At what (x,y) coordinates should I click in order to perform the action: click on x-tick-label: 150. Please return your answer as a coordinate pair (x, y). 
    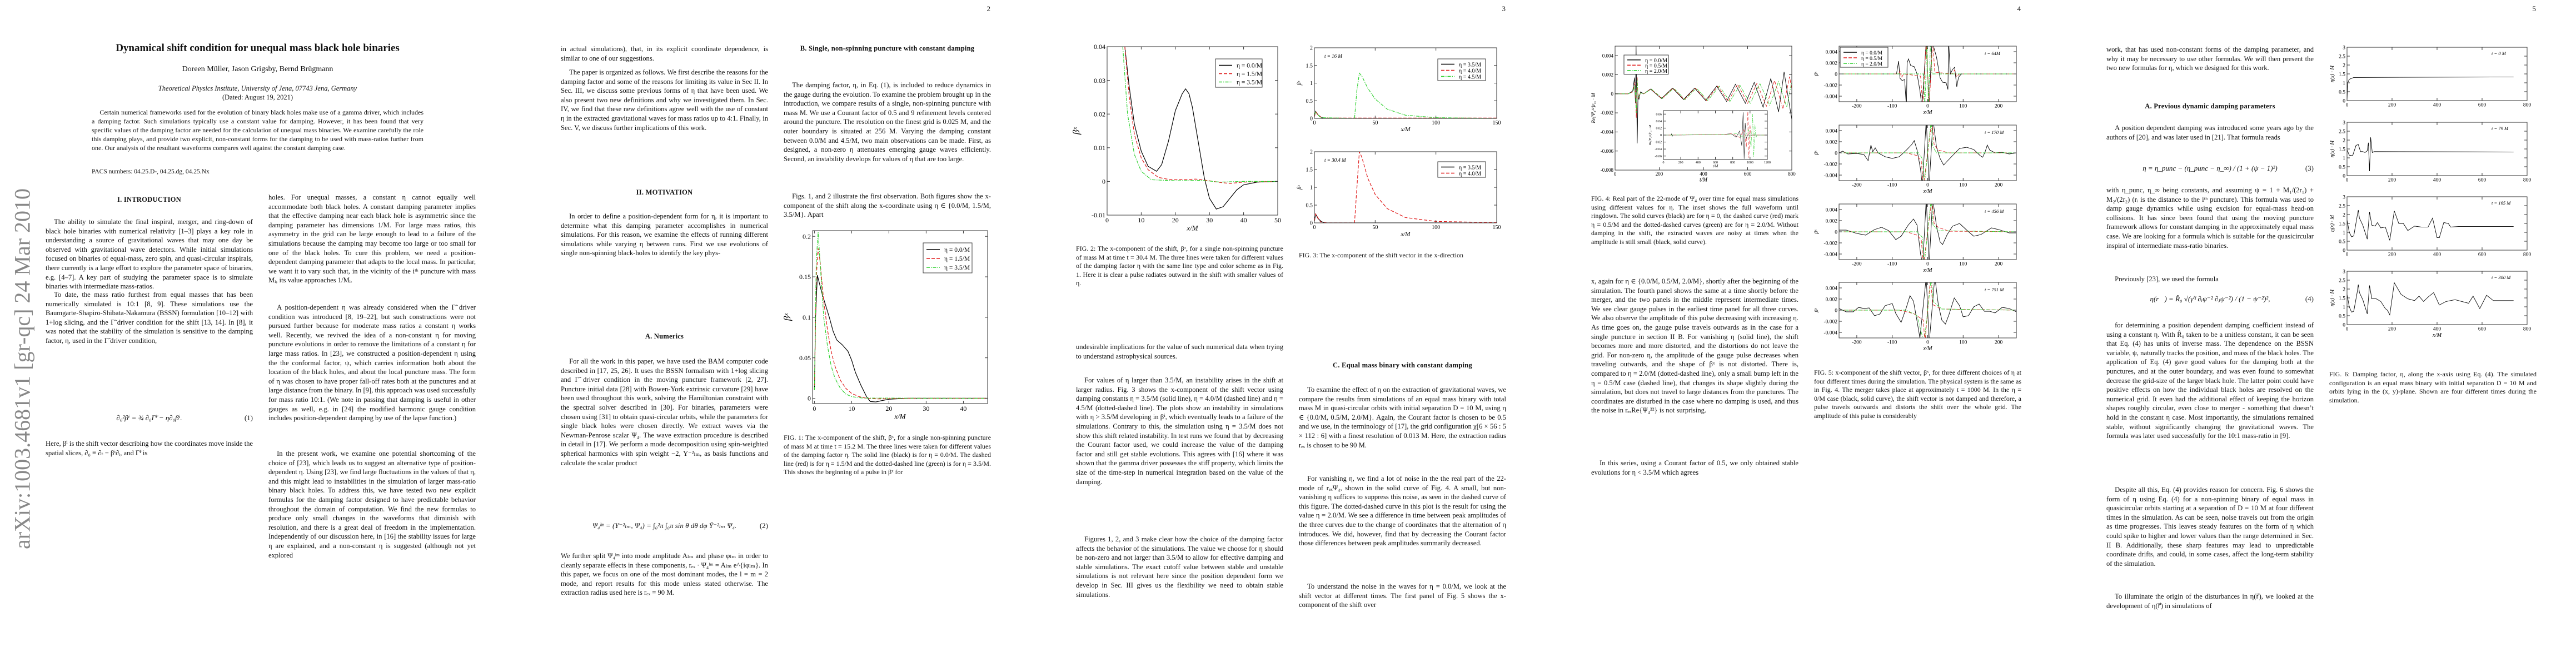
    Looking at the image, I should click on (1497, 123).